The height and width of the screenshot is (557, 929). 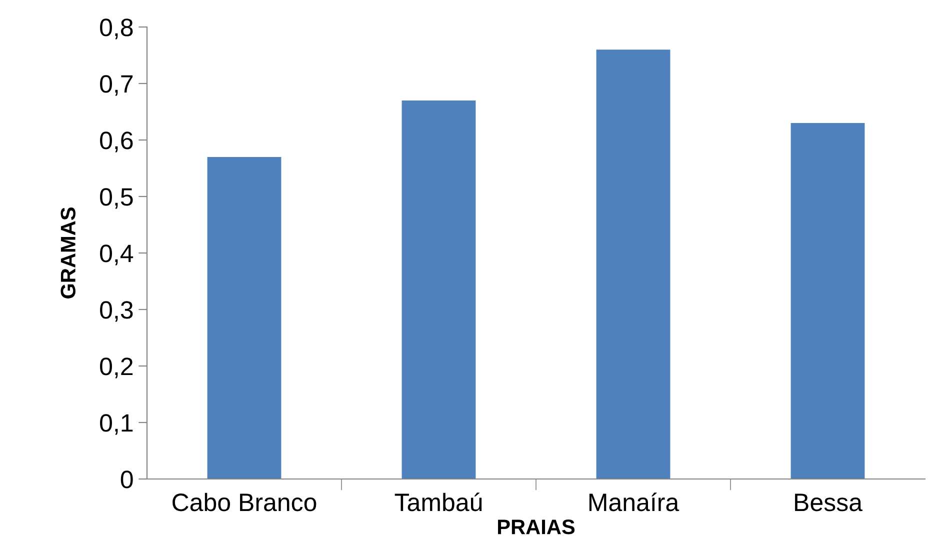 I want to click on y-tick-label: 0,8, so click(x=116, y=29).